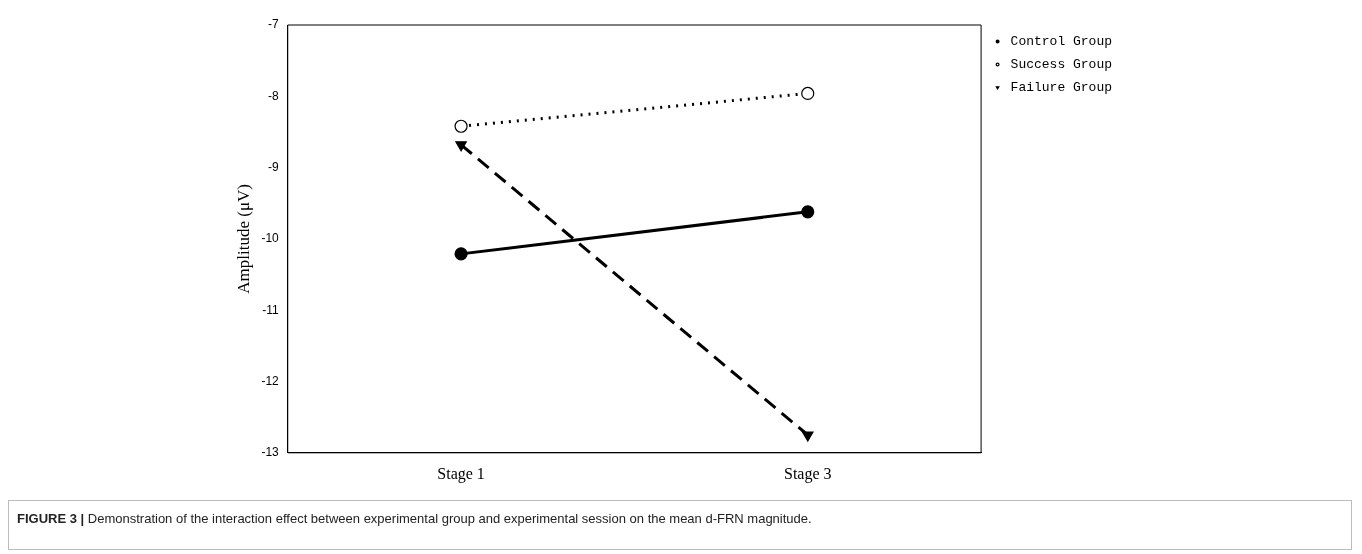  What do you see at coordinates (271, 309) in the screenshot?
I see `y-tick-label: -11` at bounding box center [271, 309].